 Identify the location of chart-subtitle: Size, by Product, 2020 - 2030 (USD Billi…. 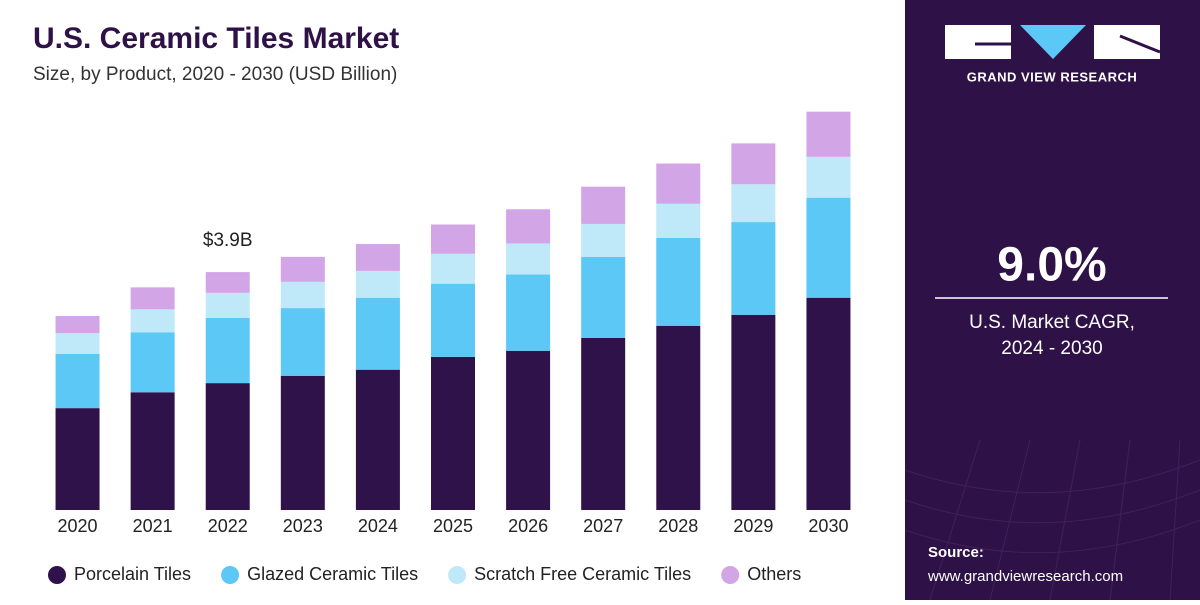
(215, 74).